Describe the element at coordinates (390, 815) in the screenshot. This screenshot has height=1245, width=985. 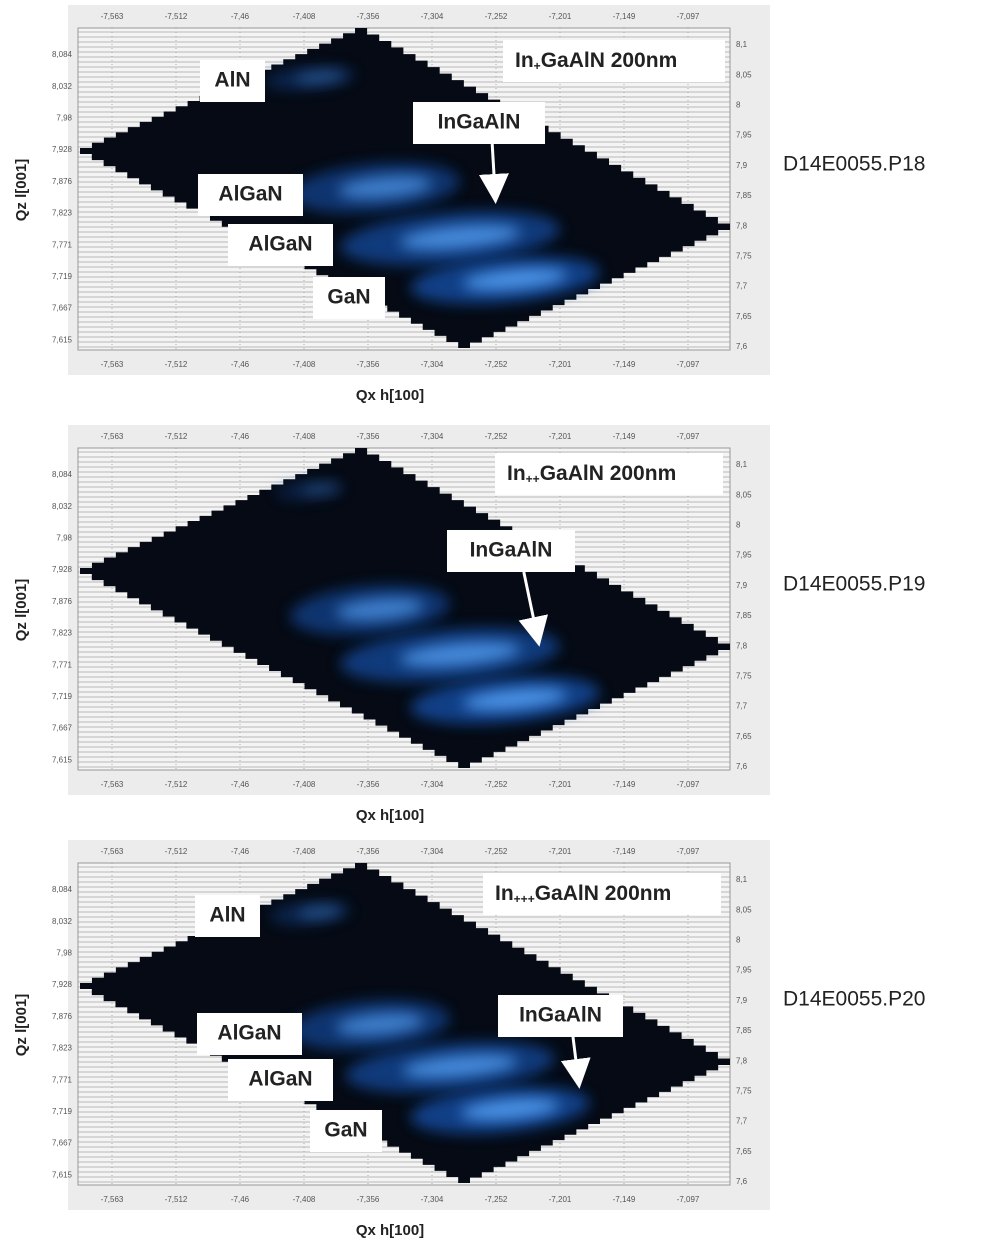
I see `x-axis-label: Qx h[100]` at that location.